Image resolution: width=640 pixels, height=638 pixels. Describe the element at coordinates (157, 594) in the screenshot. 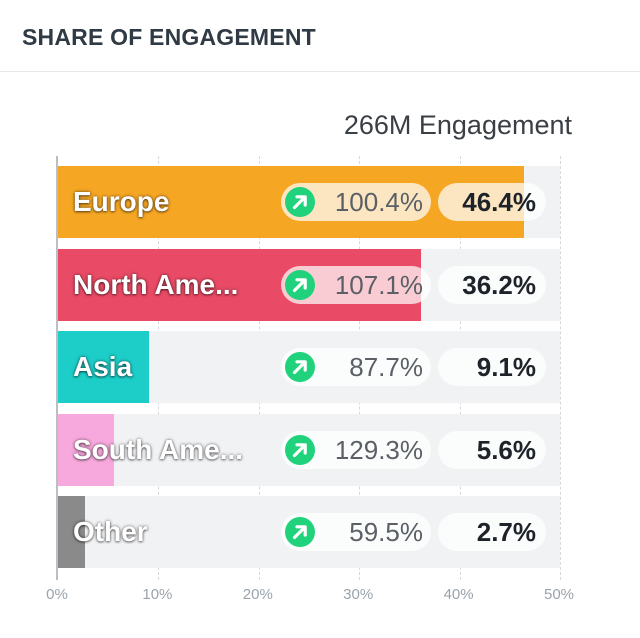

I see `x-tick-label: 10%` at that location.